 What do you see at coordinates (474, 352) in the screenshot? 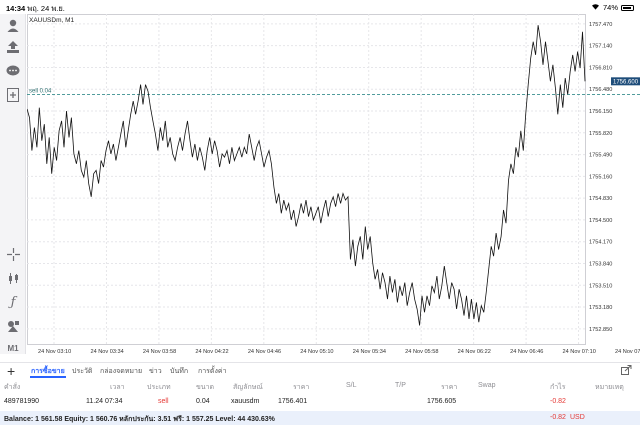
I see `x-tick-label: 24 Nov 06:22` at bounding box center [474, 352].